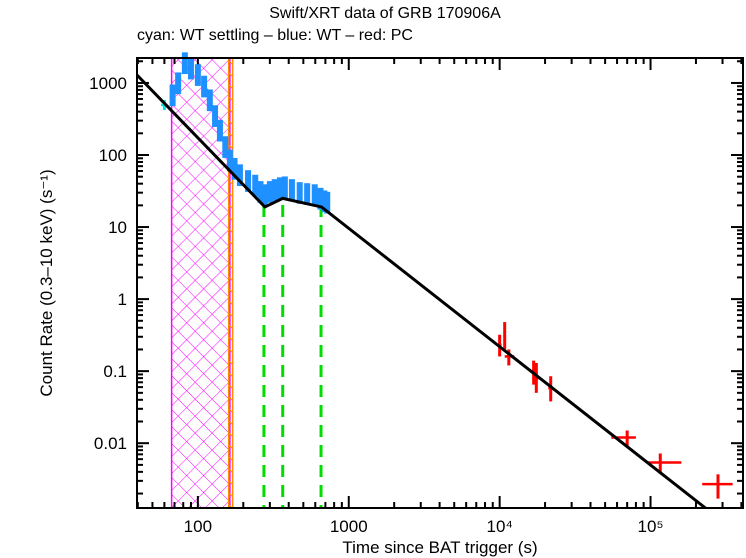  I want to click on y-tick-label: 100, so click(113, 155).